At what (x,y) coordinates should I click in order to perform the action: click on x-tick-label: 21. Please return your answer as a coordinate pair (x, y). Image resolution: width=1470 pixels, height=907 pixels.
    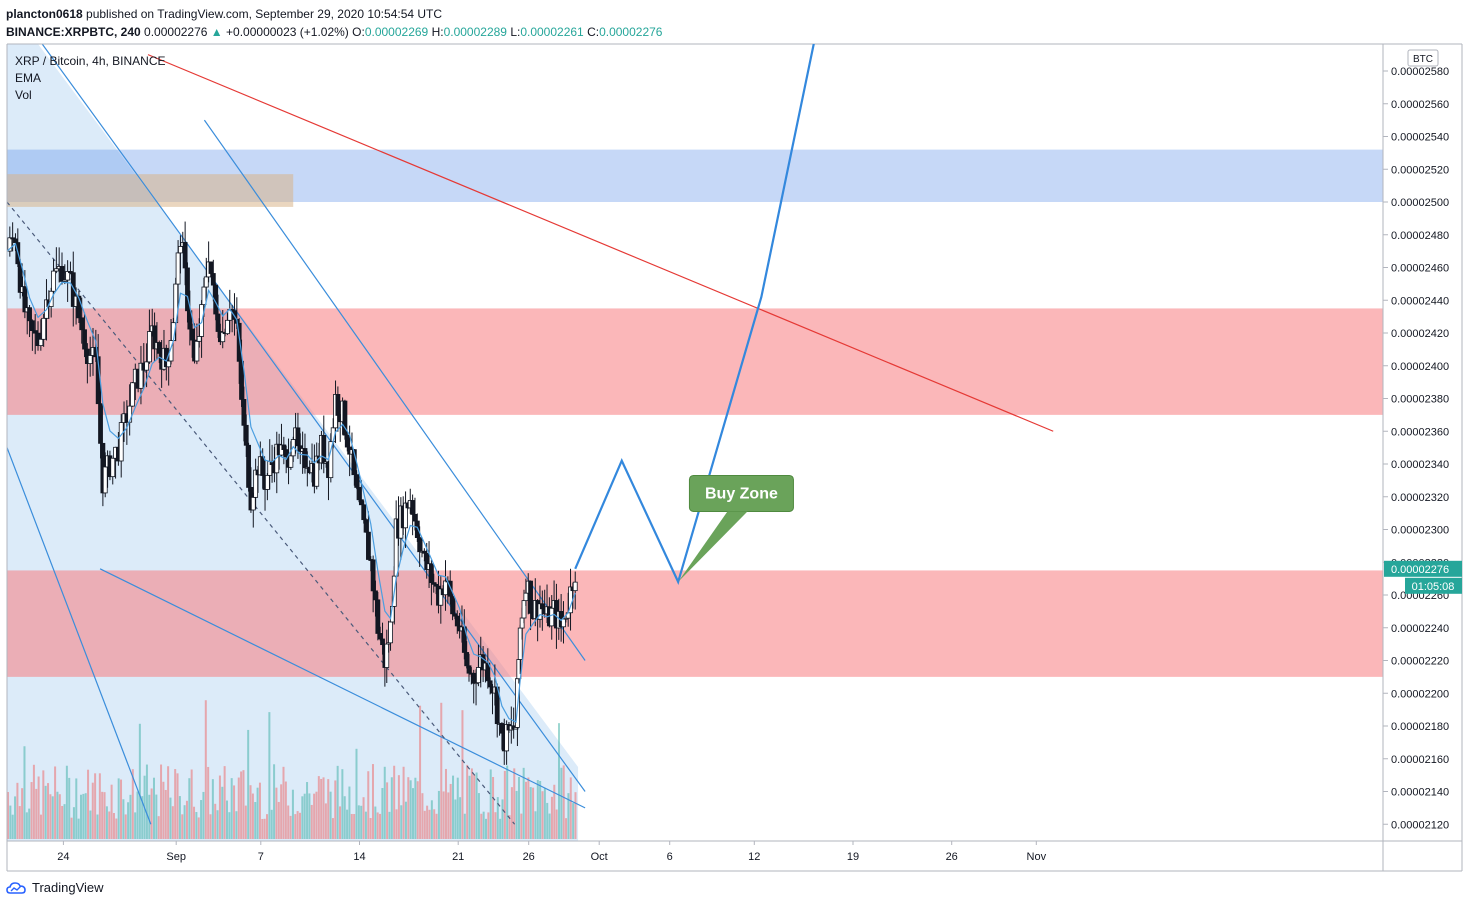
    Looking at the image, I should click on (458, 857).